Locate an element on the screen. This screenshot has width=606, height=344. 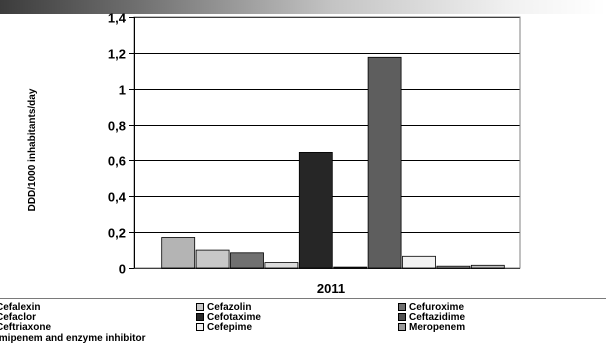
legend-item: Imipenem and enzyme inhibitor is located at coordinates (72, 338).